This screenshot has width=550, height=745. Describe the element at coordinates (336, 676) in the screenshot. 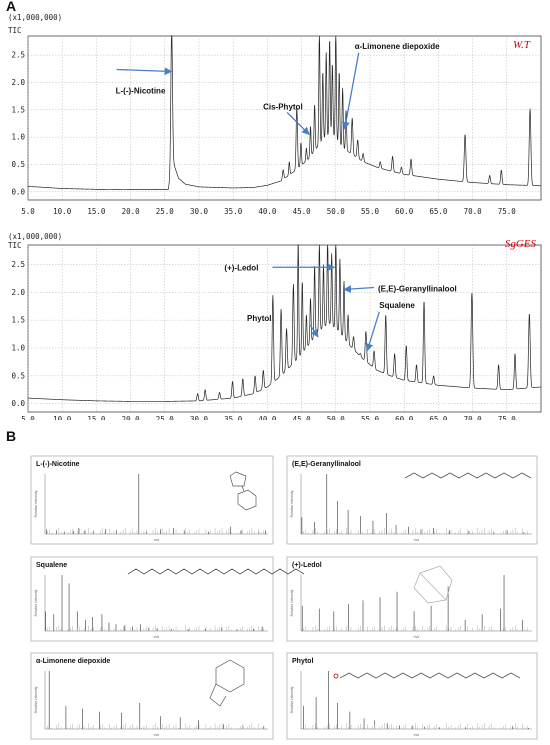

I see `phytol-hydroxyl` at that location.